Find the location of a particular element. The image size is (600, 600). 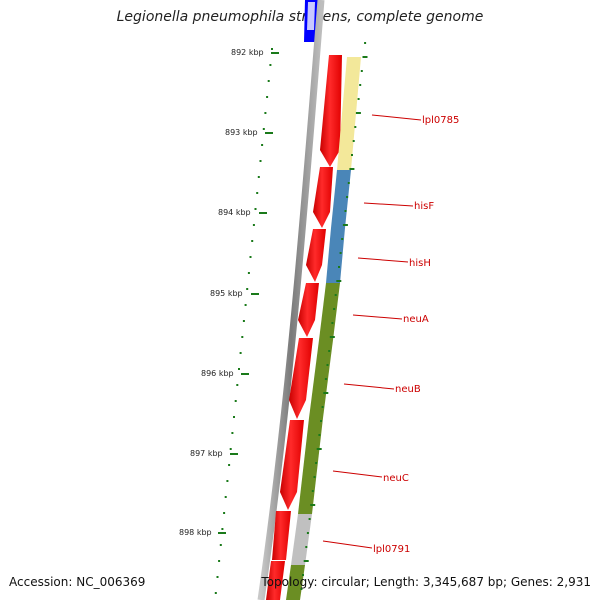

gene-label-hisH: hisH is located at coordinates (420, 263).